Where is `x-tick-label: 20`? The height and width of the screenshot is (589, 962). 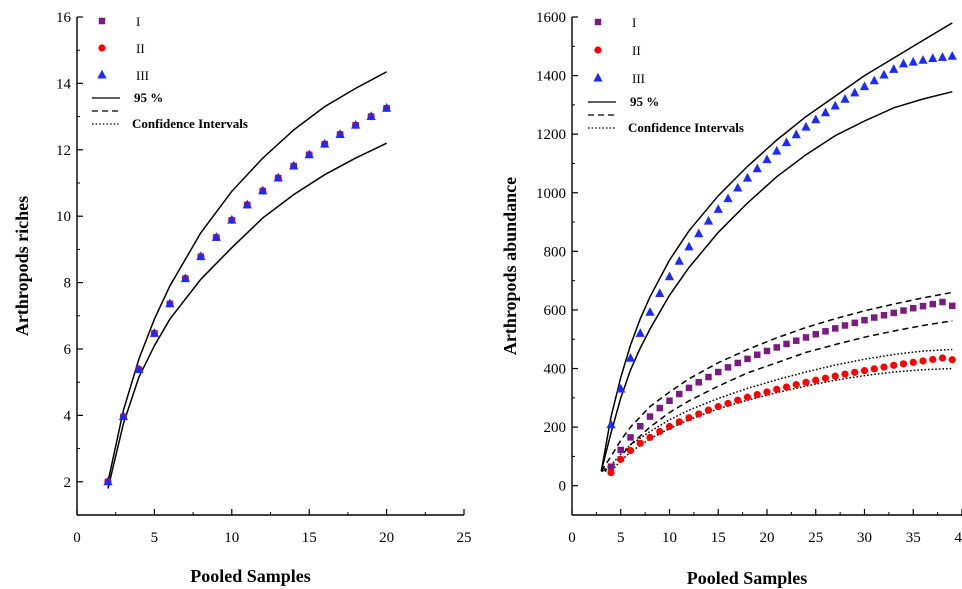
x-tick-label: 20 is located at coordinates (767, 538).